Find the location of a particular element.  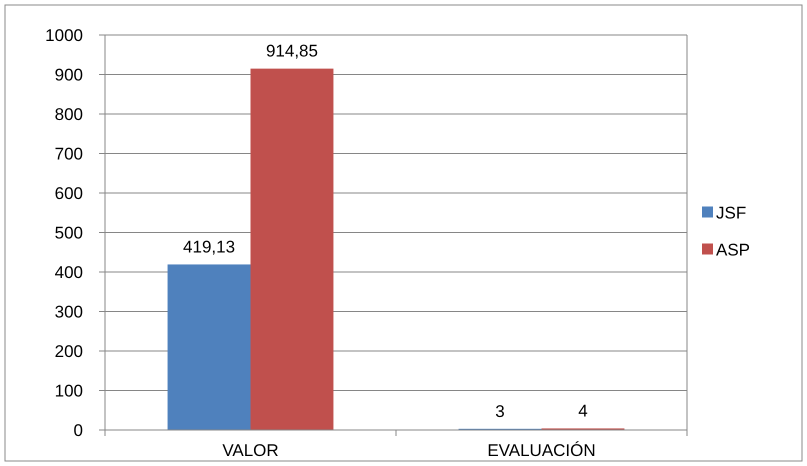

y-tick-label: 500 is located at coordinates (68, 232).